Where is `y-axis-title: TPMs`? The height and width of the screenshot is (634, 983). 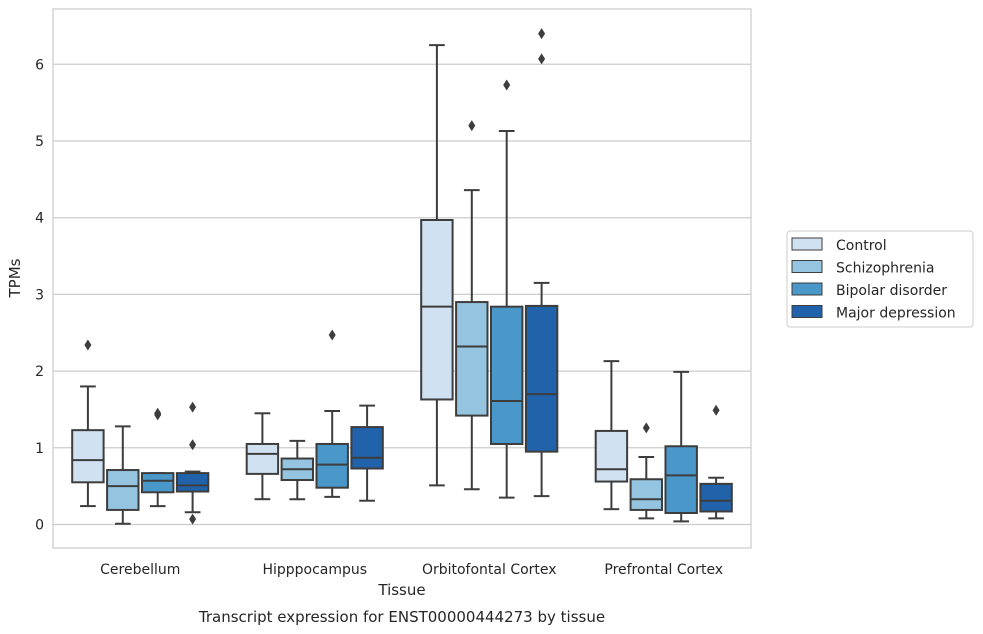
y-axis-title: TPMs is located at coordinates (15, 278).